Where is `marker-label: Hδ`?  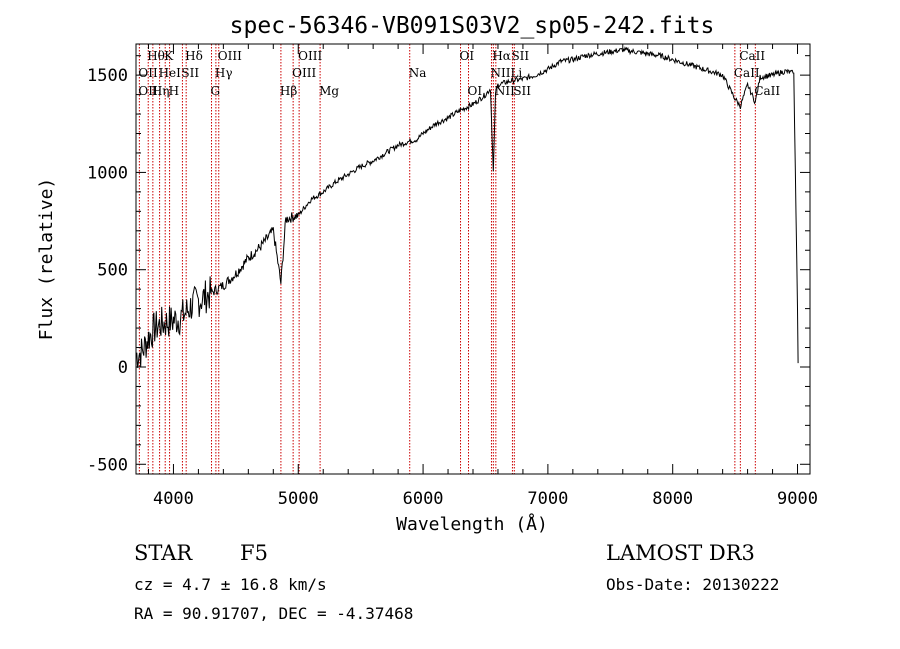 marker-label: Hδ is located at coordinates (194, 56).